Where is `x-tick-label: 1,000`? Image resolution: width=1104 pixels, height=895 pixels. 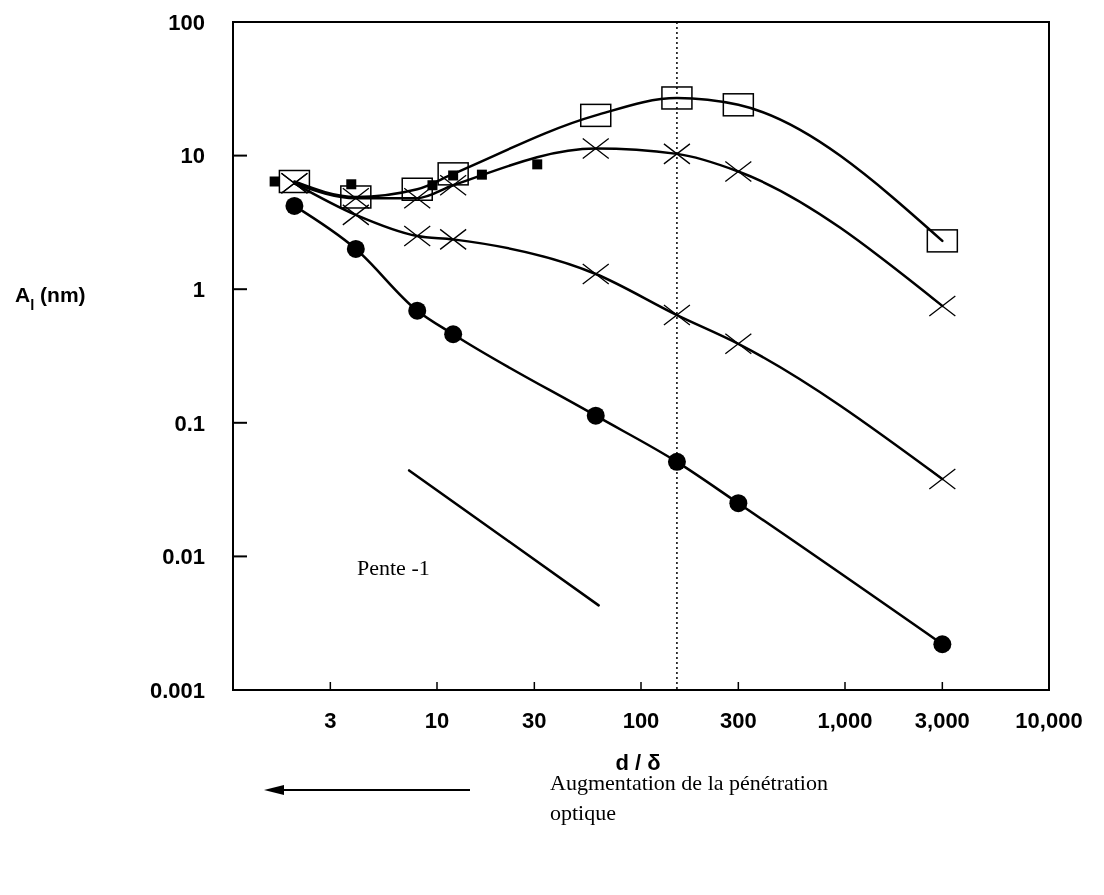
x-tick-label: 1,000 is located at coordinates (845, 720).